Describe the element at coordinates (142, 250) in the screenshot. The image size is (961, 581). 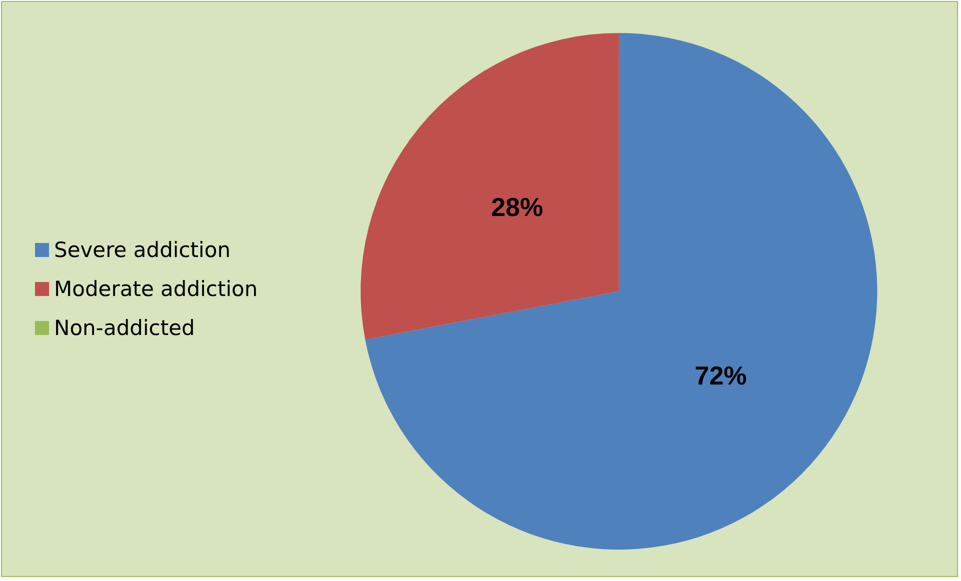
I see `legend-label: Severe addiction` at that location.